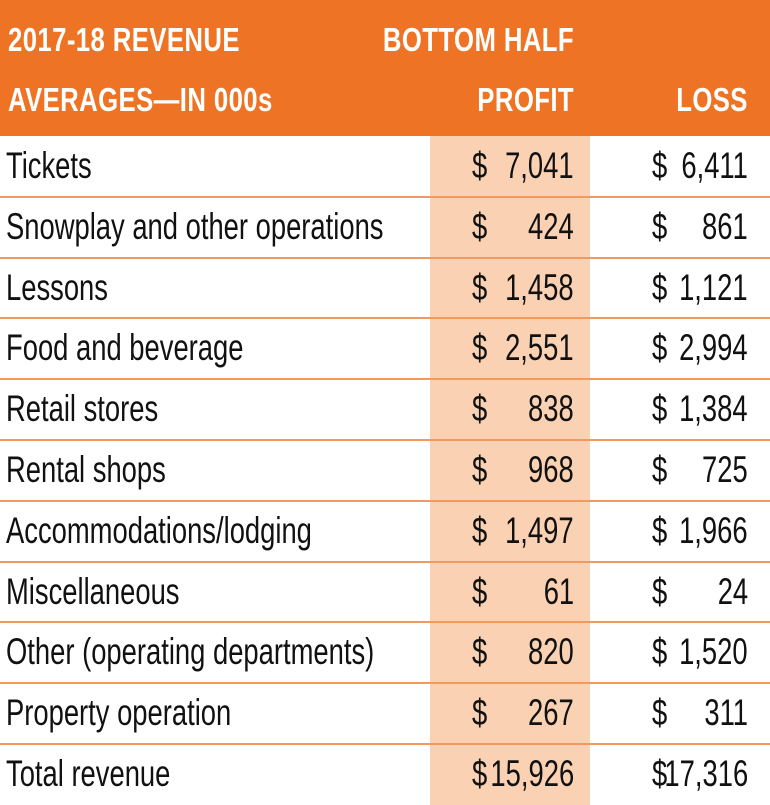 This screenshot has height=805, width=770. What do you see at coordinates (385, 227) in the screenshot?
I see `table-row: Snowplay and other operations $424 $861` at bounding box center [385, 227].